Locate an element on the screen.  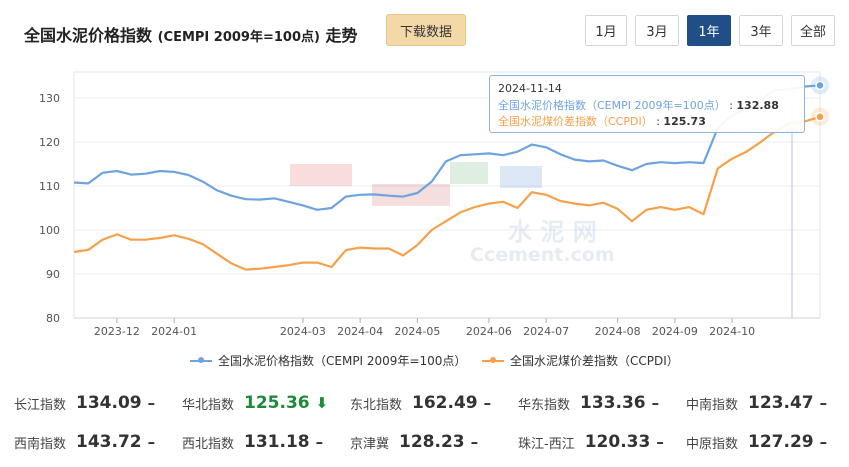
sub-index-value: 125.36 is located at coordinates (277, 403).